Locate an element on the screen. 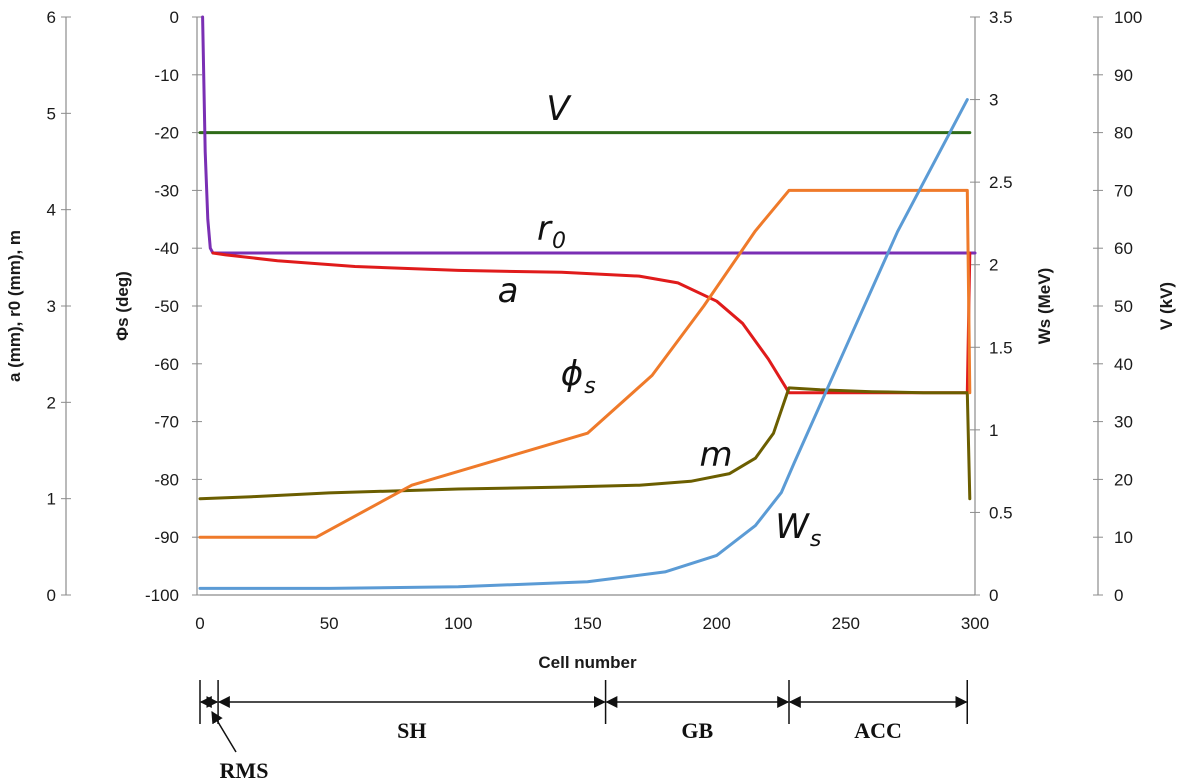 This screenshot has width=1200, height=784. x-tick-label: 250 is located at coordinates (846, 623).